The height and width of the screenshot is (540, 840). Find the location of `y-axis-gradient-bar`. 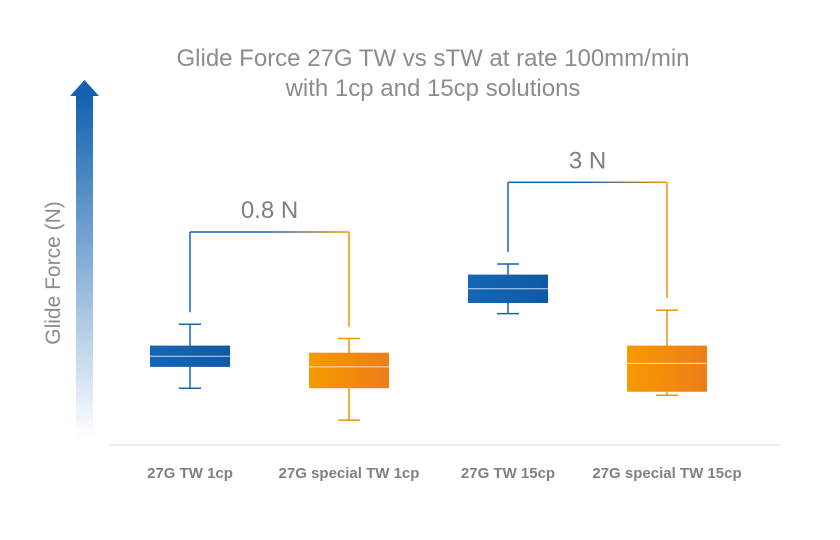

y-axis-gradient-bar is located at coordinates (84, 267).